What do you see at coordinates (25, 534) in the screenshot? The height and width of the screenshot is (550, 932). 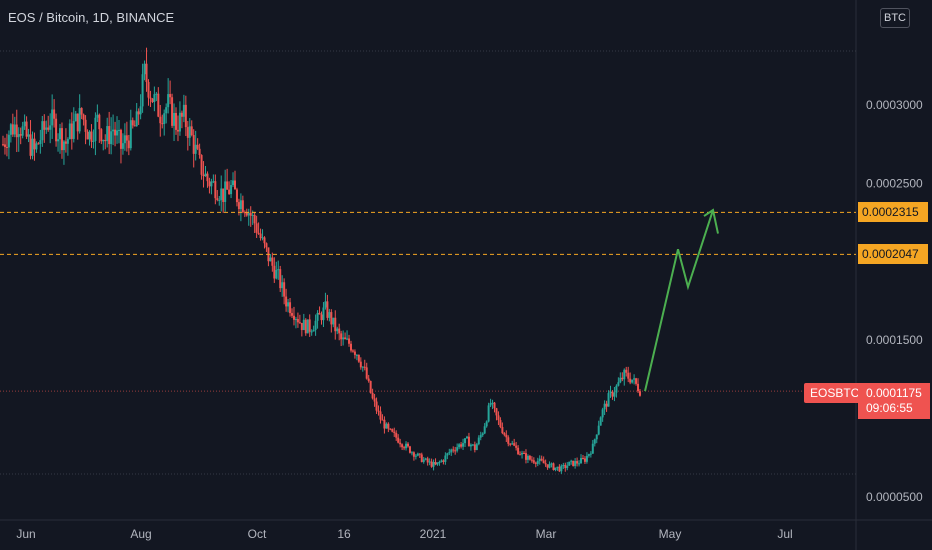 I see `x-tick-label: Jun` at bounding box center [25, 534].